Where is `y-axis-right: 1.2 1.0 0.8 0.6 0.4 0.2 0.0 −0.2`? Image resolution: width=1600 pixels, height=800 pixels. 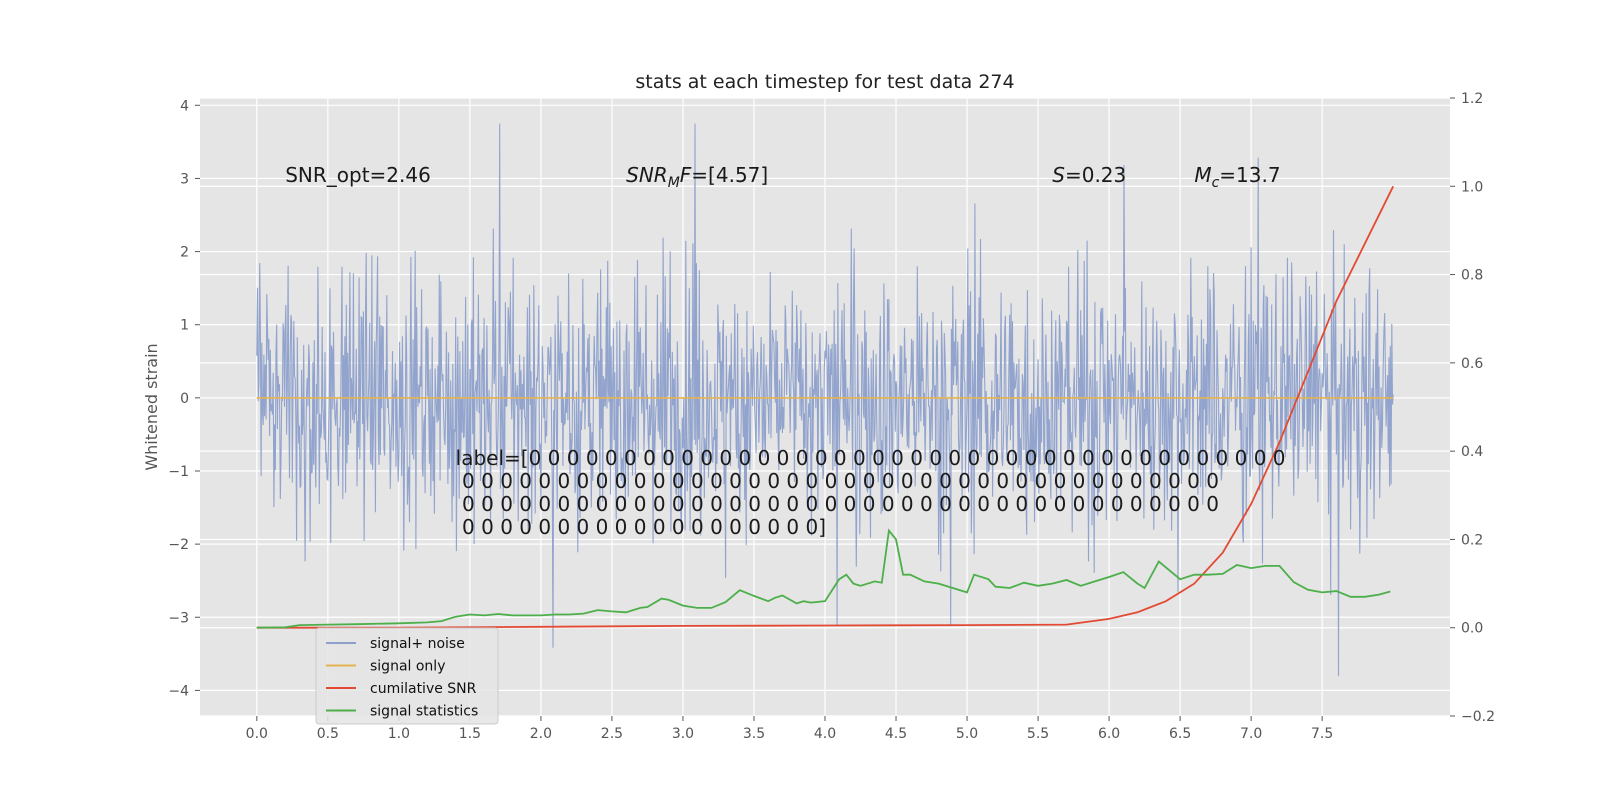 y-axis-right: 1.2 1.0 0.8 0.6 0.4 0.2 0.0 −0.2 is located at coordinates (1472, 408).